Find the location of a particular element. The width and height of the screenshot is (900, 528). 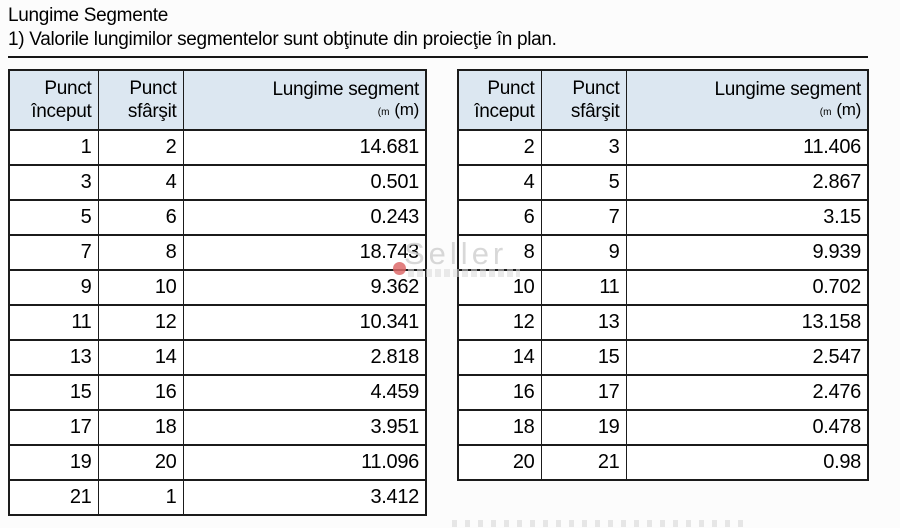

length-cell: 0.243 is located at coordinates (304, 217).